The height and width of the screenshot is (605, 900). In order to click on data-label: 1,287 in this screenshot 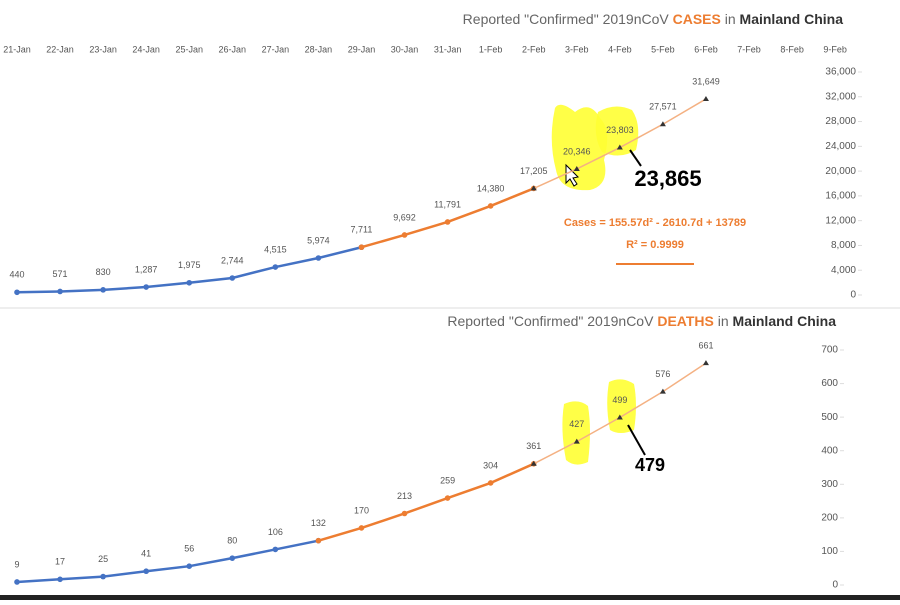, I will do `click(146, 269)`.